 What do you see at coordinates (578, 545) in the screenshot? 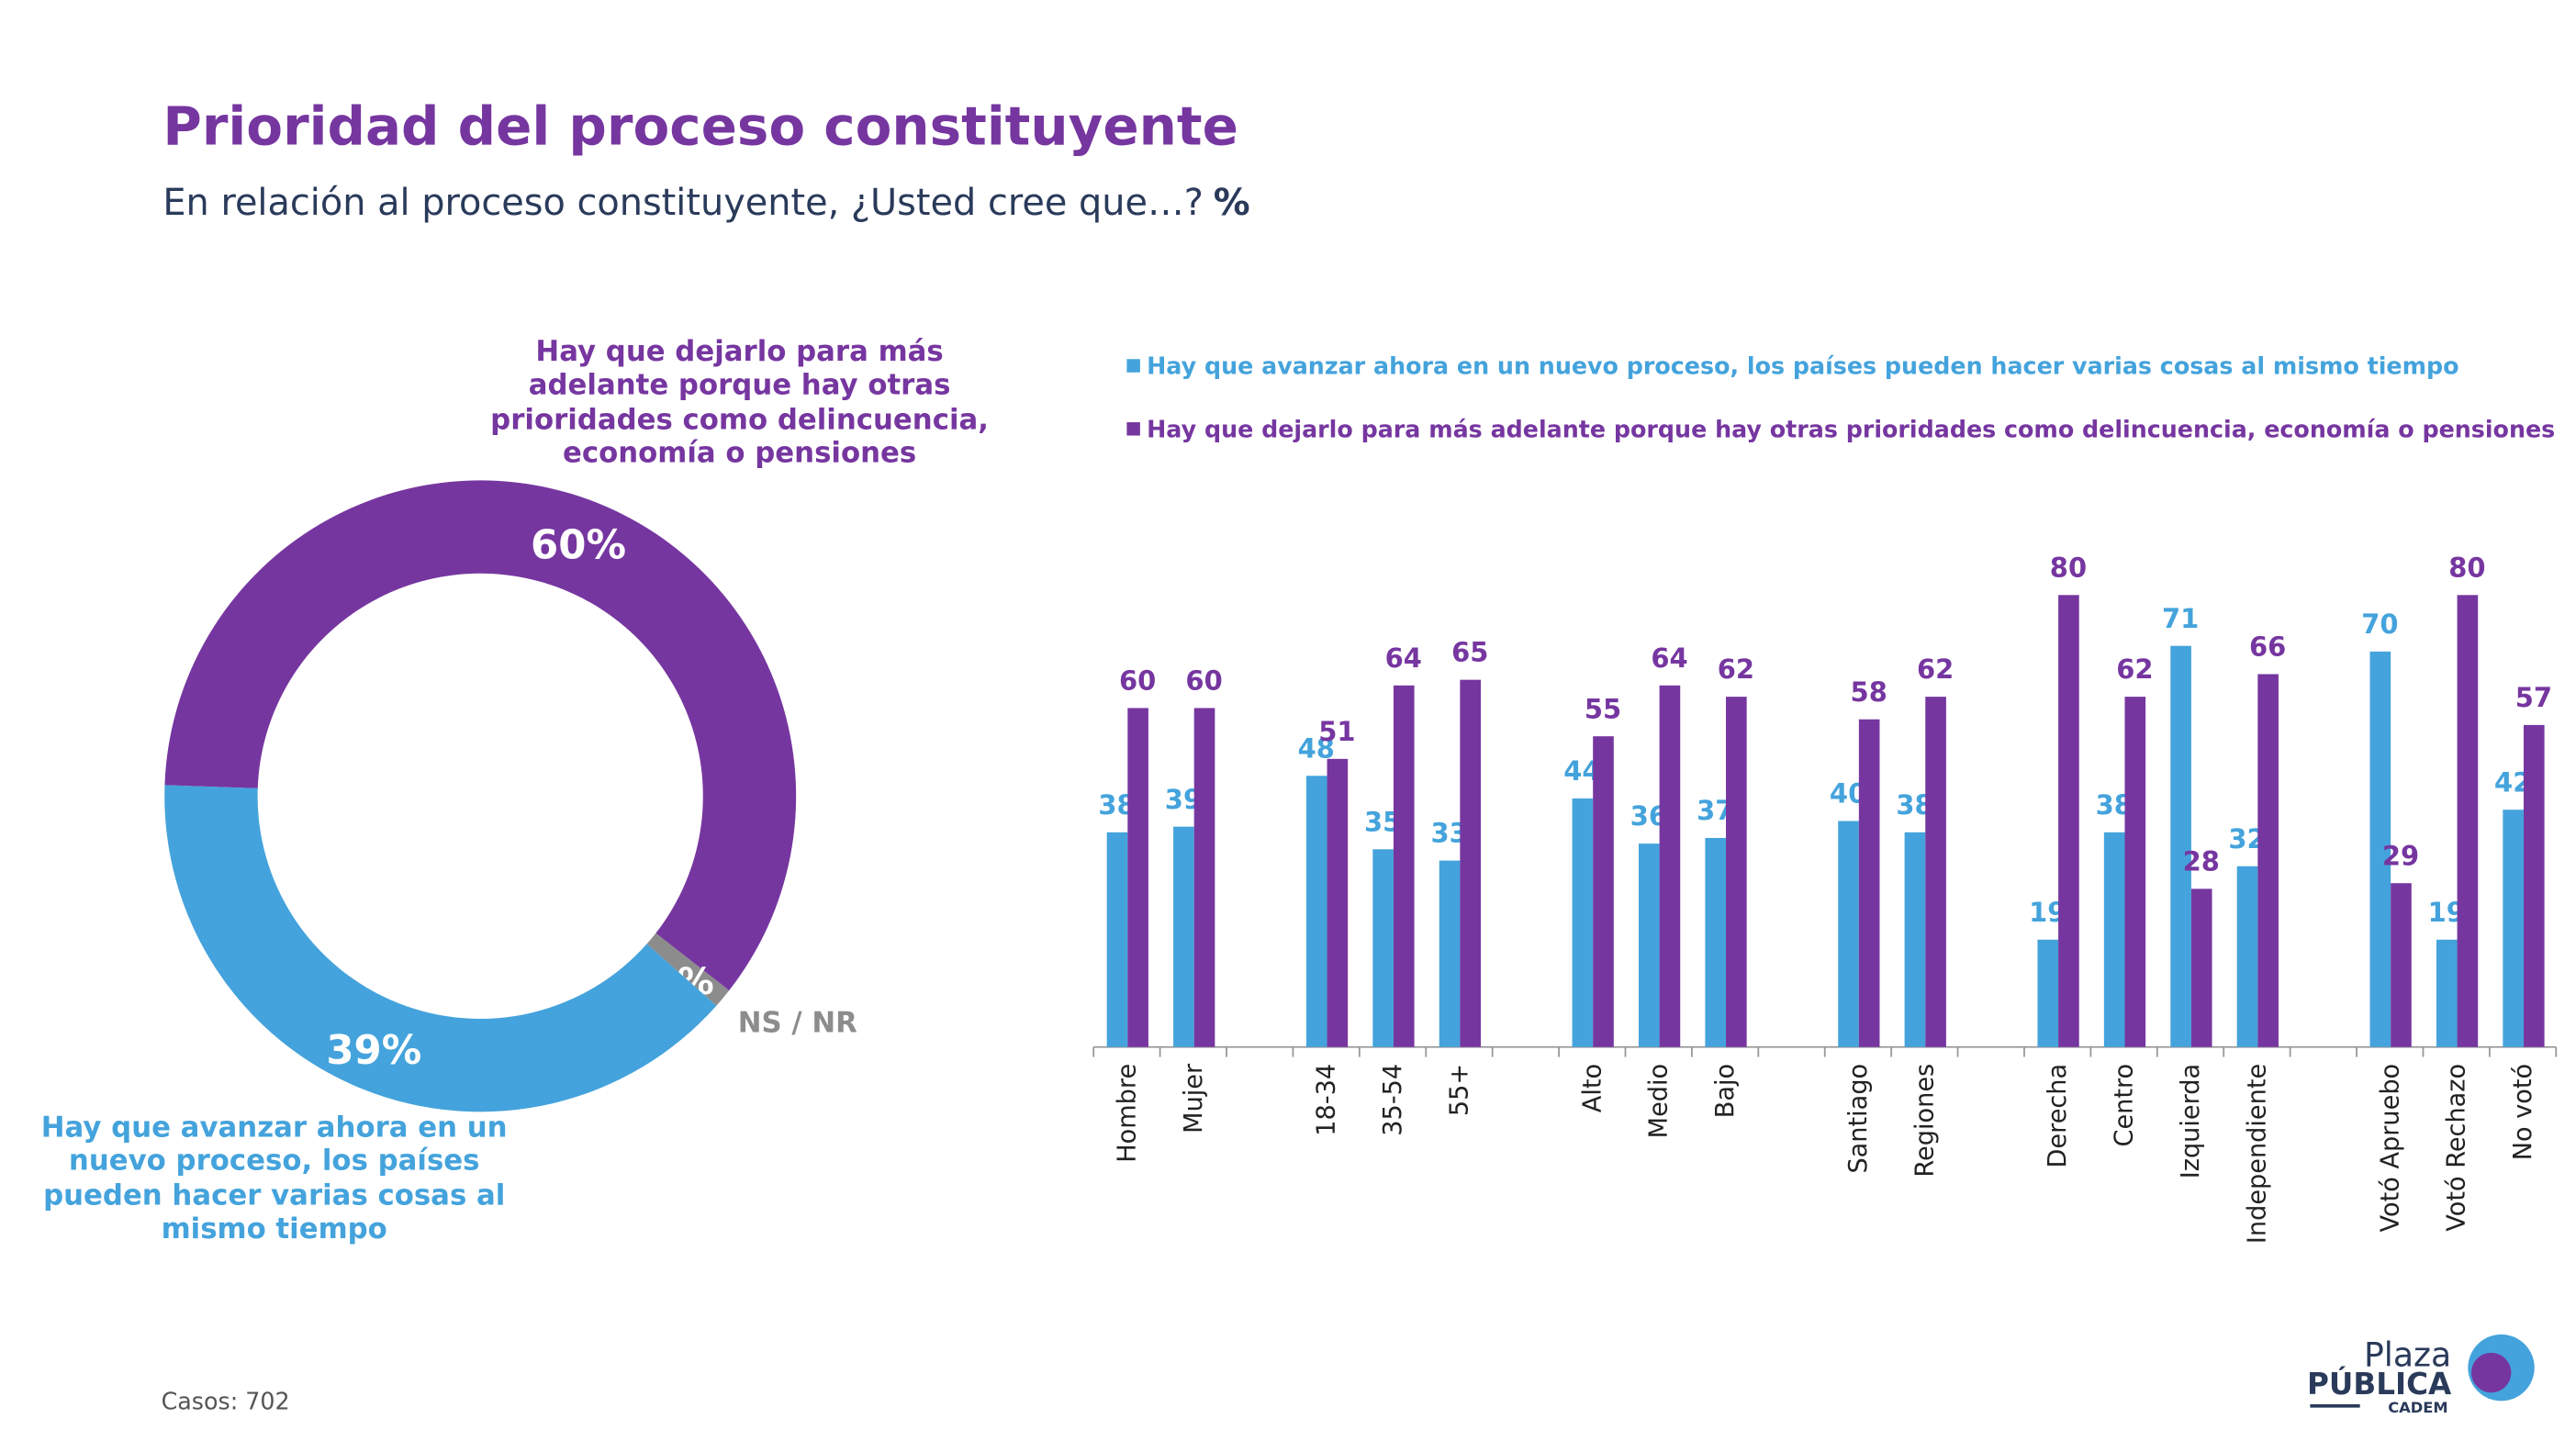
I see `slice-label: 60%` at bounding box center [578, 545].